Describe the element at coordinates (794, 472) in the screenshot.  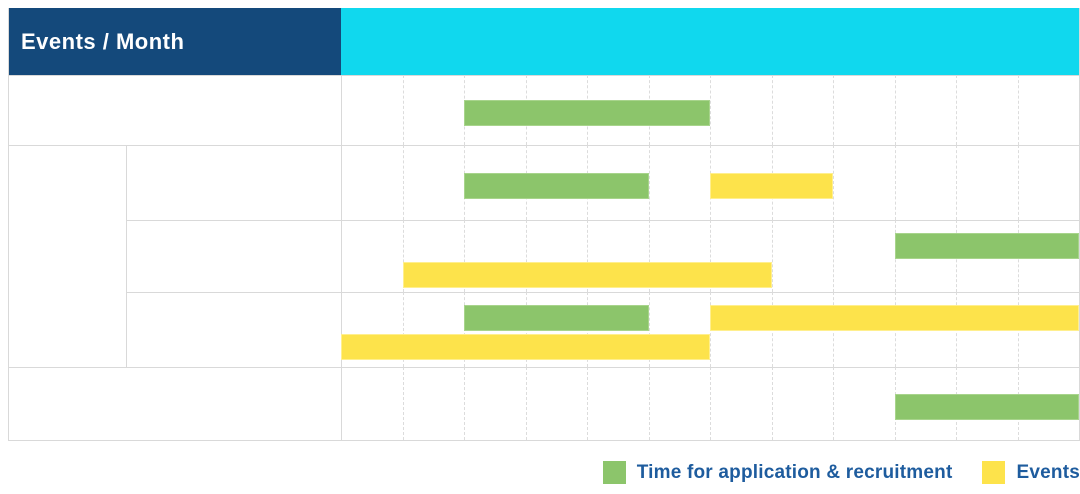
I see `legend-label-application: Time for application & recruitment` at that location.